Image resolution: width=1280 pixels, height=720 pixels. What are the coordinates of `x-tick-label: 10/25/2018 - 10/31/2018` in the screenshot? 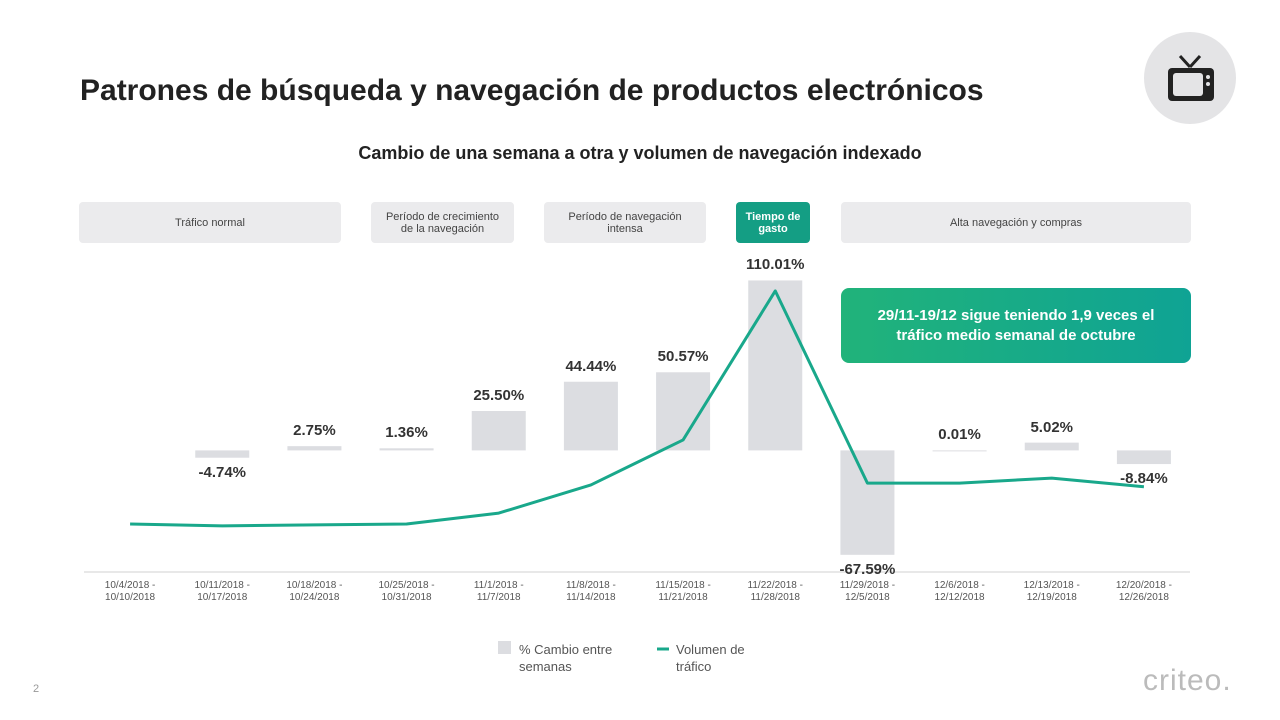 It's located at (406, 591).